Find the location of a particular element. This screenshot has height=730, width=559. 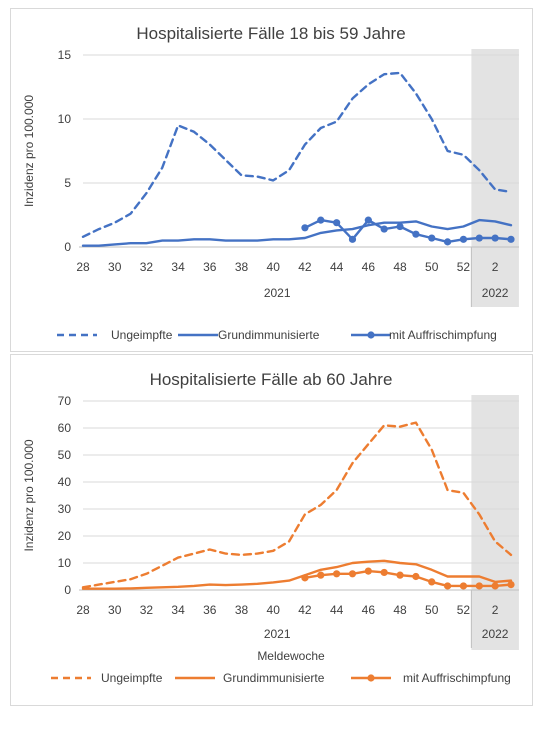

y-tick-label: 40 is located at coordinates (65, 482).